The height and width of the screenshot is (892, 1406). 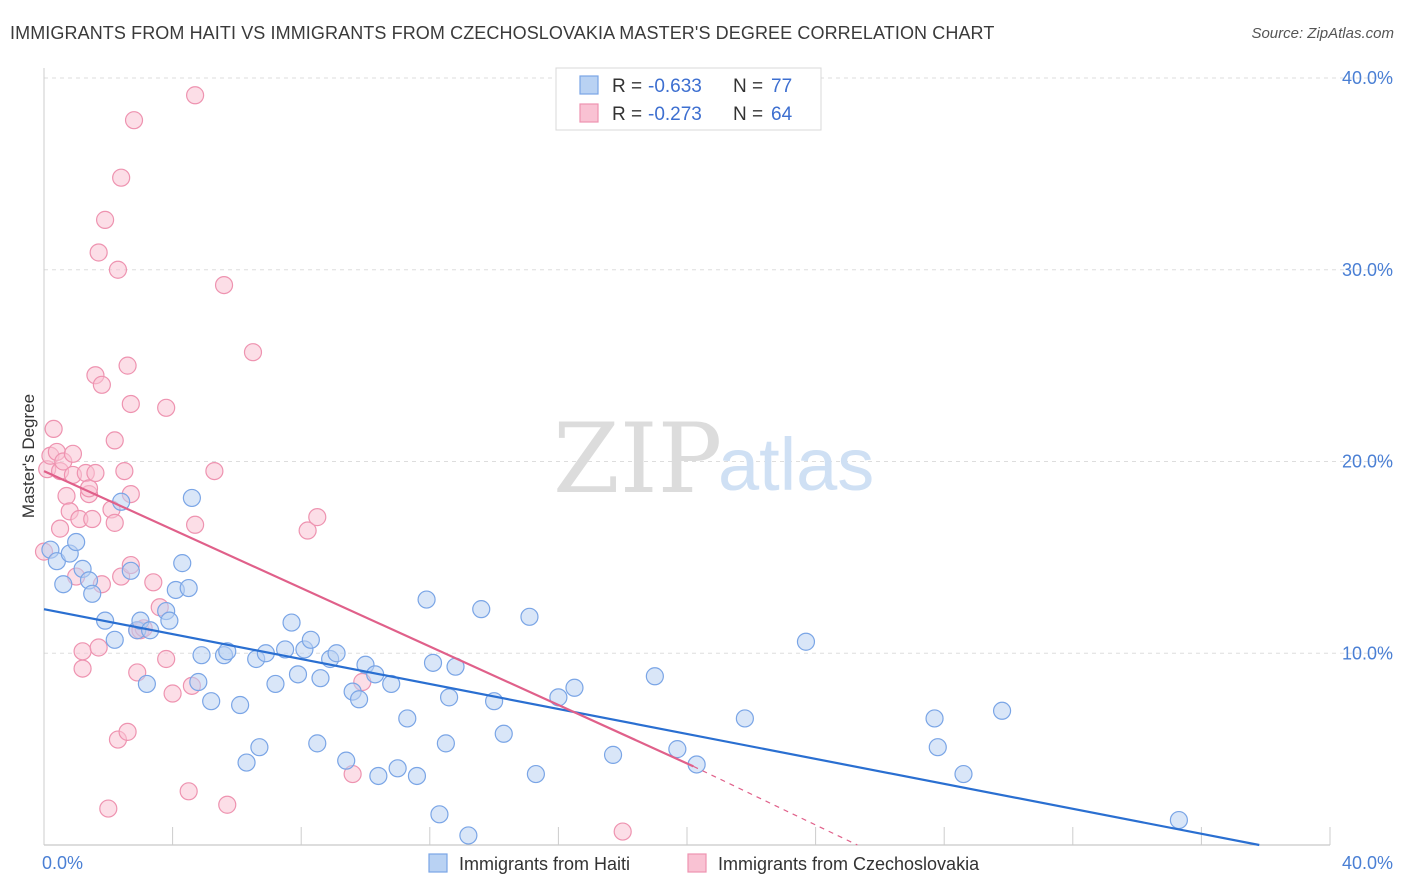 What do you see at coordinates (849, 864) in the screenshot?
I see `bottom-legend-czech: Immigrants from Czechoslovakia` at bounding box center [849, 864].